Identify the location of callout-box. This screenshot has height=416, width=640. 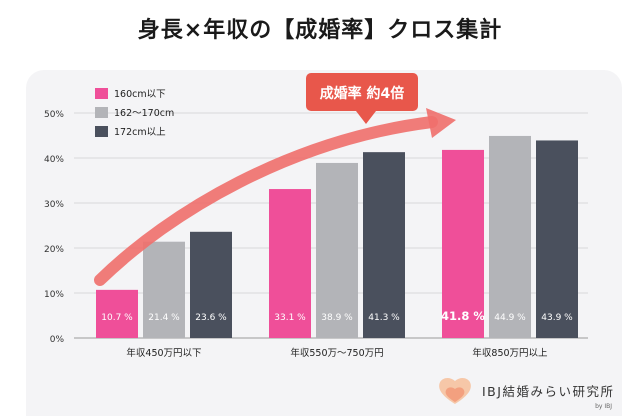
(362, 92).